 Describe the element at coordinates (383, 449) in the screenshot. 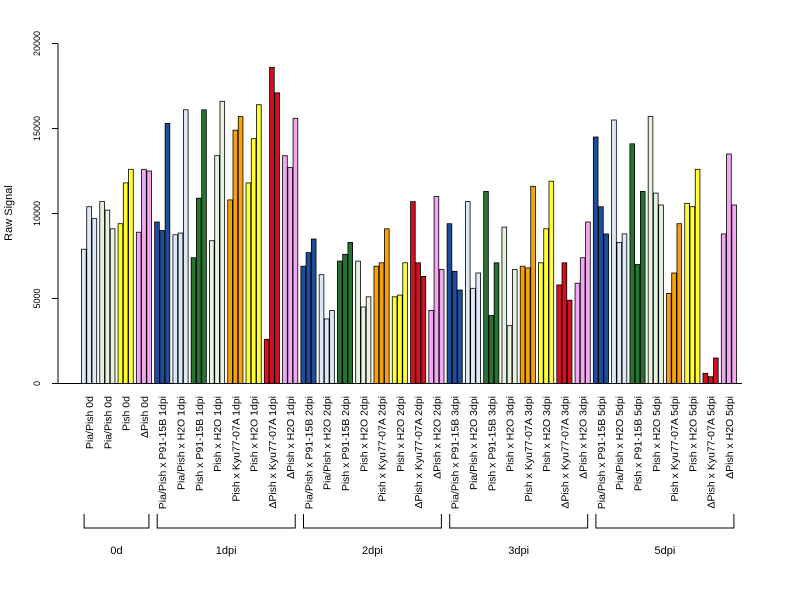

I see `x-tick-label: Pish x Kyu77-07A 2dpi` at that location.